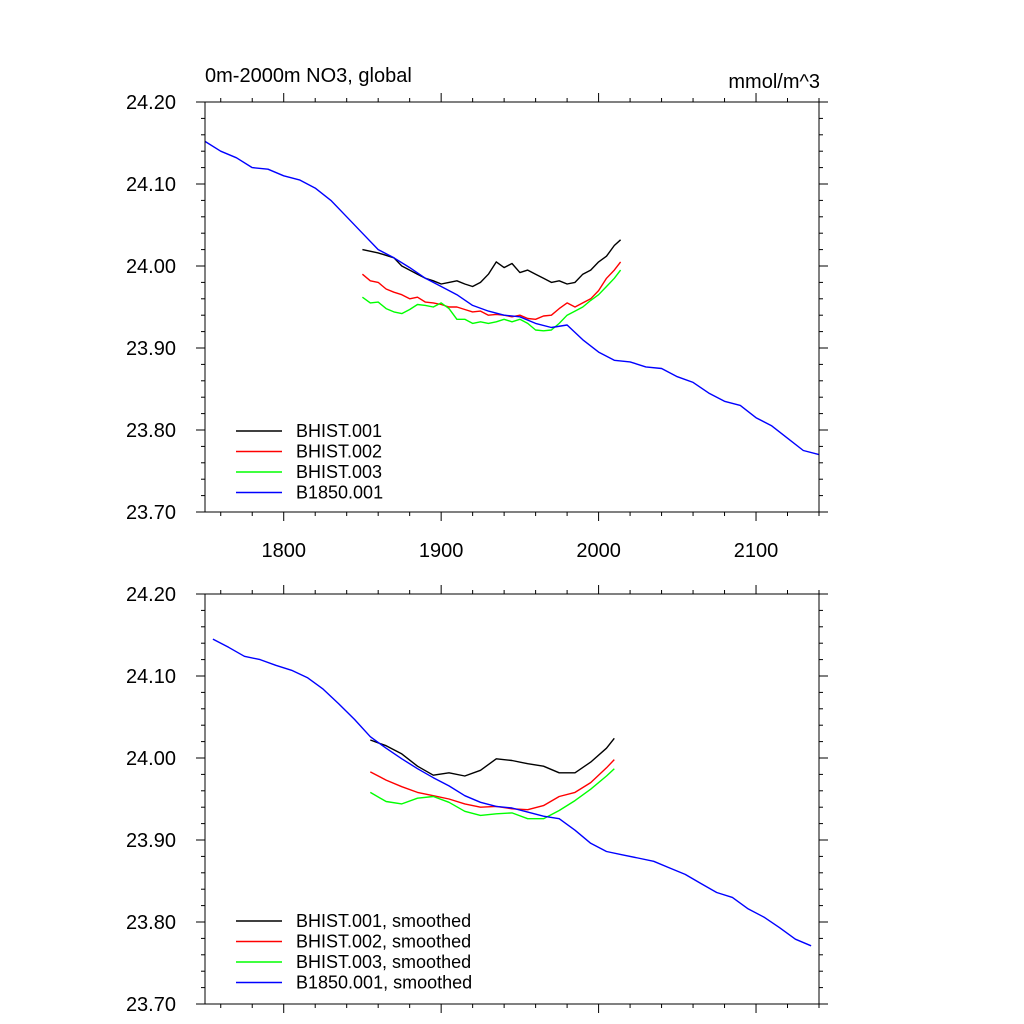  Describe the element at coordinates (384, 983) in the screenshot. I see `legend-label: B1850.001, smoothed` at that location.